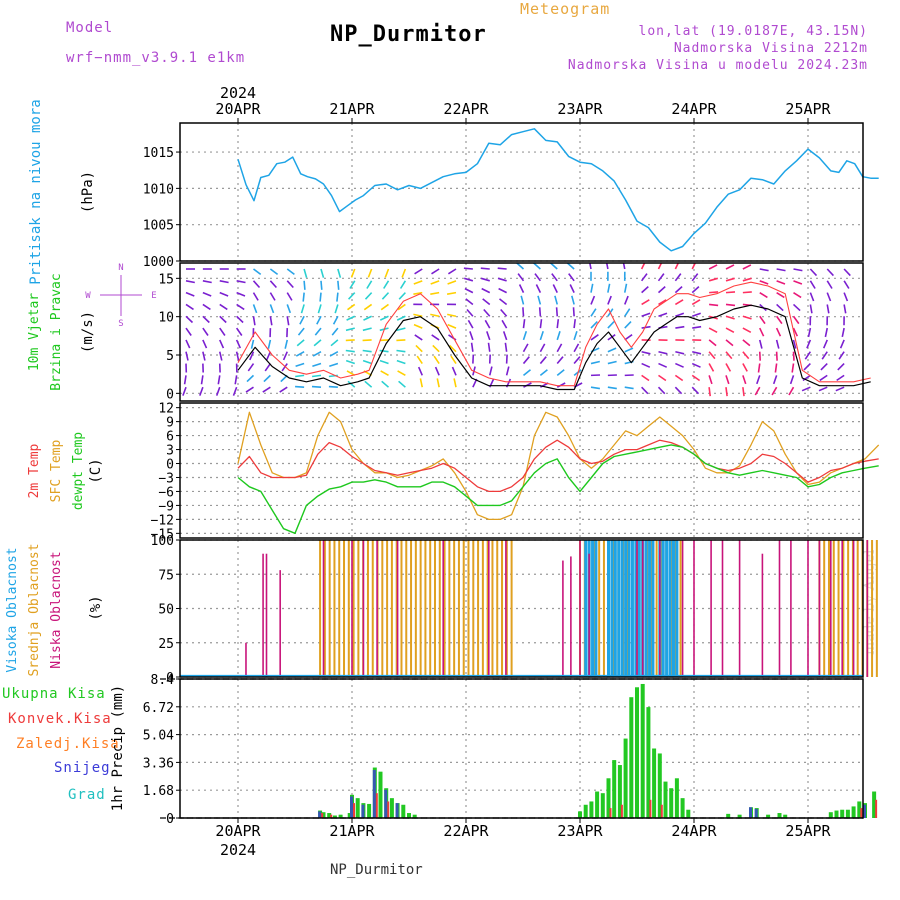 This screenshot has width=900, height=900. Describe the element at coordinates (466, 109) in the screenshot. I see `day-label-top: 22APR` at that location.